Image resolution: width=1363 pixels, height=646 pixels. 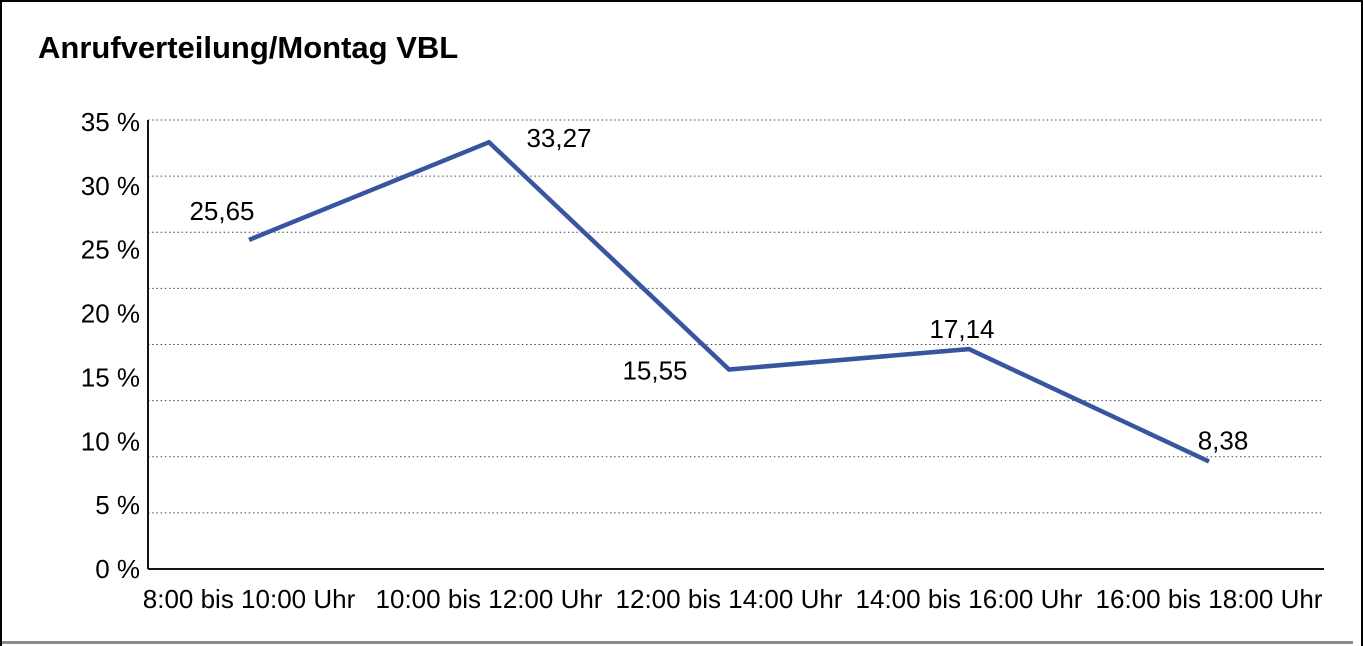 What do you see at coordinates (654, 371) in the screenshot?
I see `data-point-label: 15,55` at bounding box center [654, 371].